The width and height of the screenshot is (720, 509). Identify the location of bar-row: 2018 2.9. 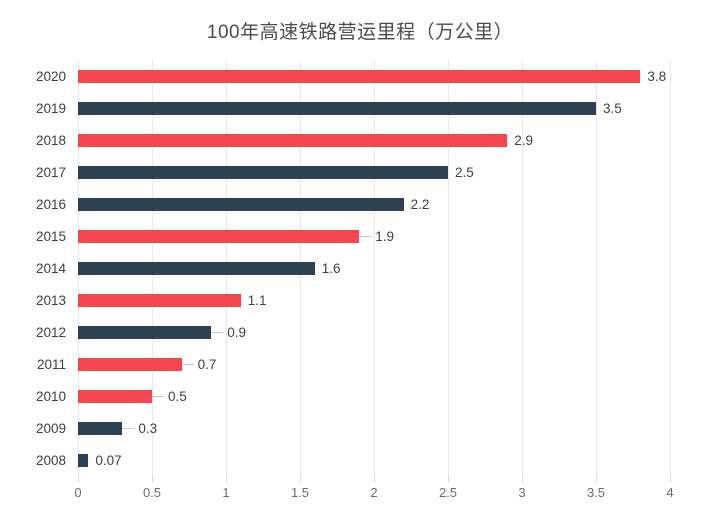
(335, 140).